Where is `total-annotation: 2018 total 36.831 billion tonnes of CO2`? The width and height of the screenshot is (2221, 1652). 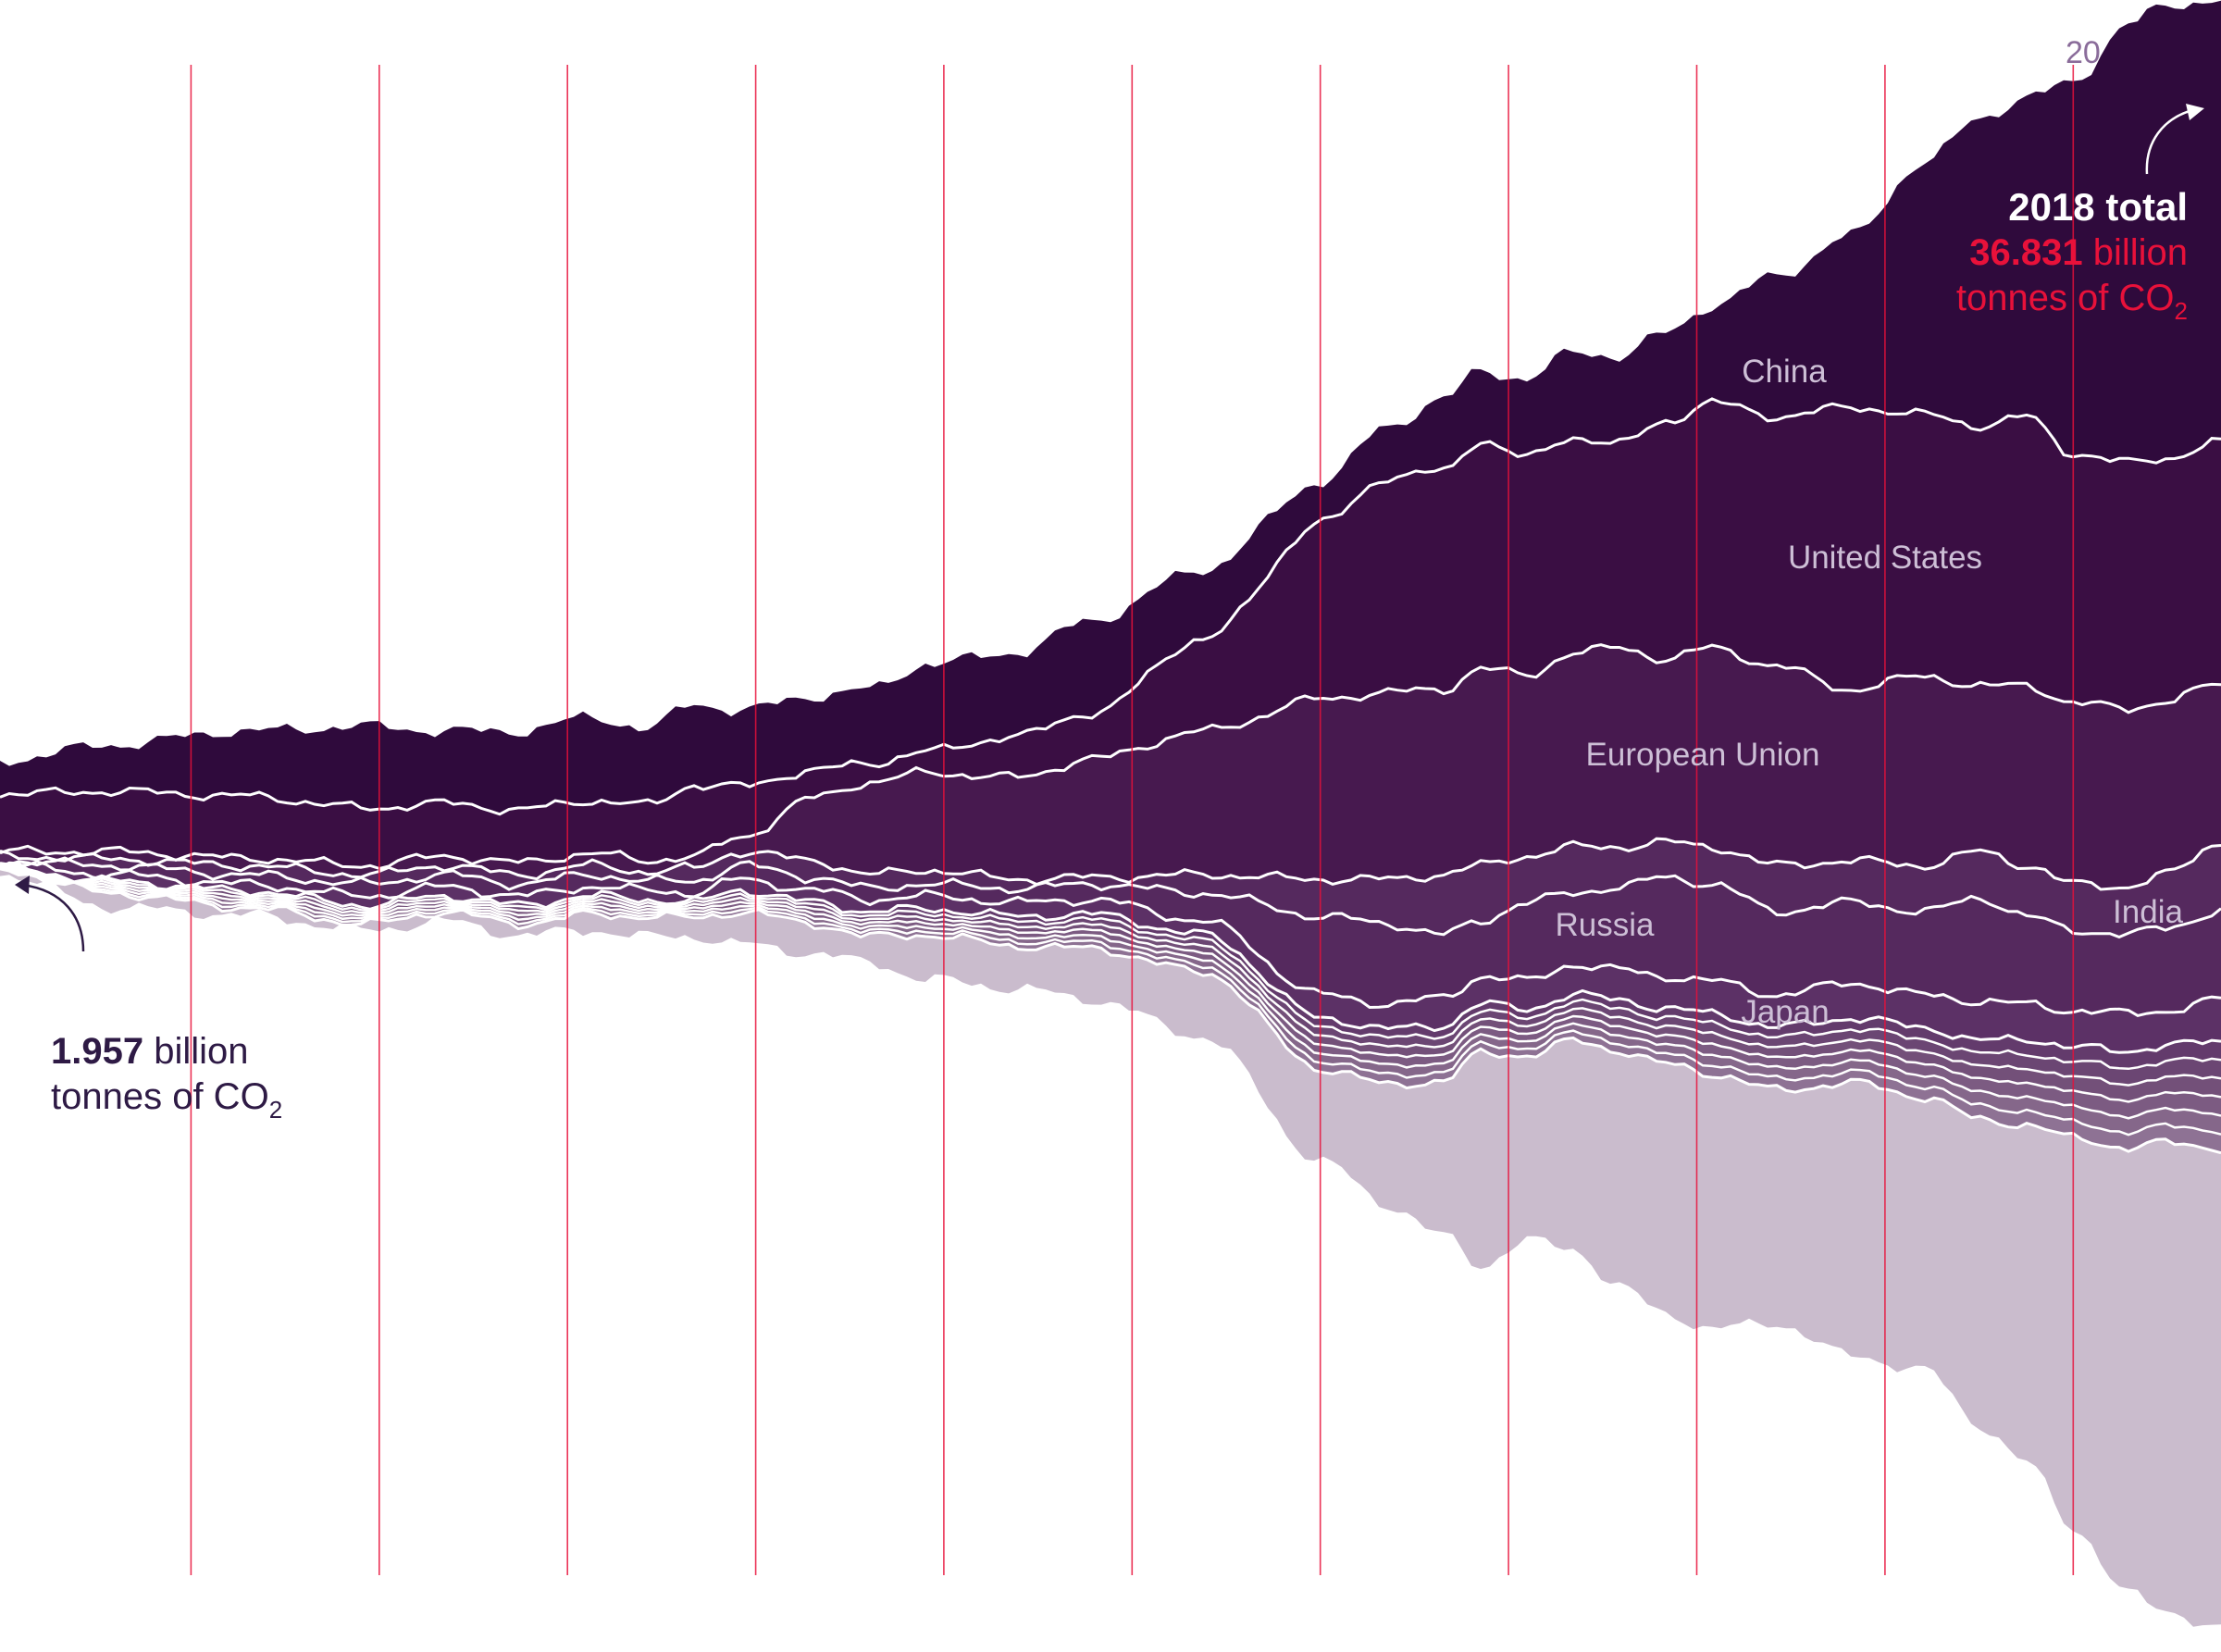
total-annotation: 2018 total 36.831 billion tonnes of CO2 is located at coordinates (2072, 255).